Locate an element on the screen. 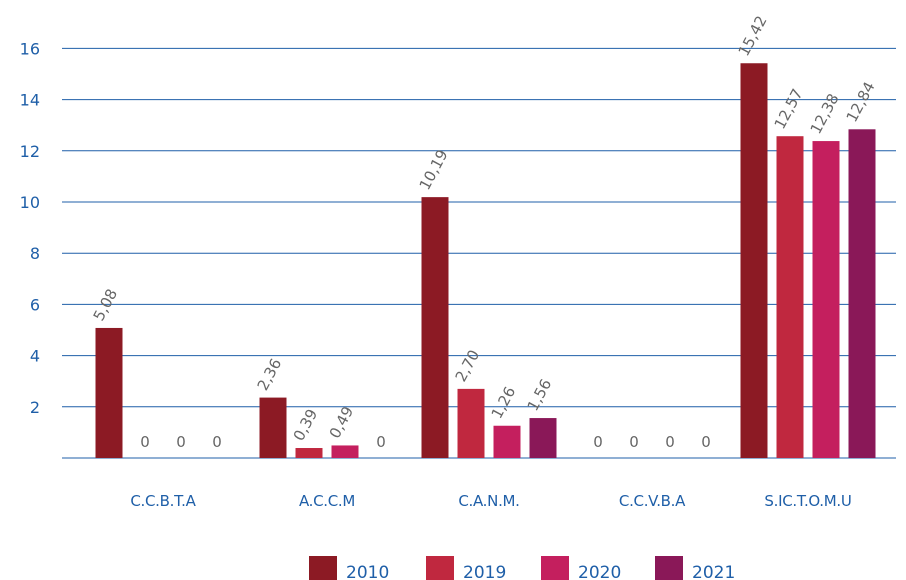 This screenshot has width=906, height=580. y-tick-label: 14 is located at coordinates (30, 100).